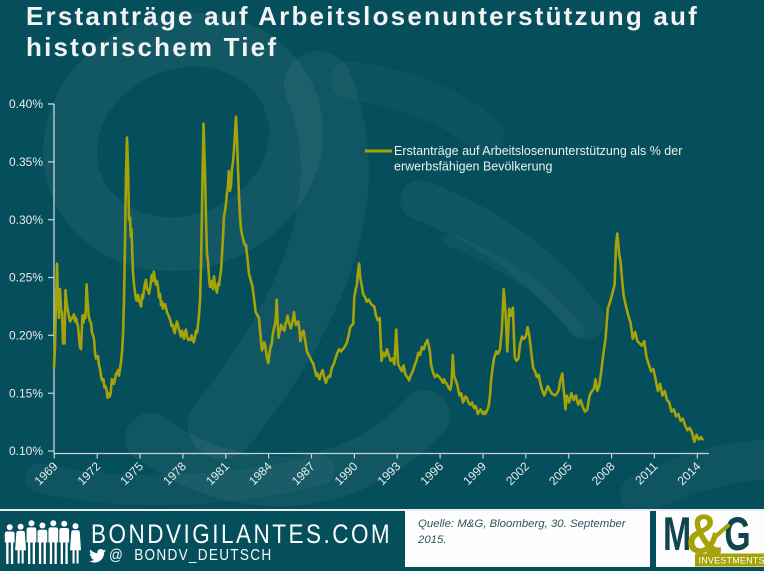 The image size is (764, 571). What do you see at coordinates (26, 451) in the screenshot?
I see `svg-text: 0.10%` at bounding box center [26, 451].